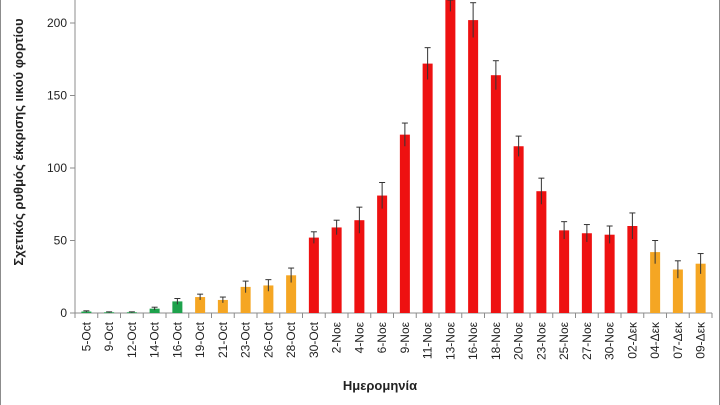 Image resolution: width=720 pixels, height=405 pixels. Describe the element at coordinates (223, 339) in the screenshot. I see `x-tick-label: 21-Oct` at that location.